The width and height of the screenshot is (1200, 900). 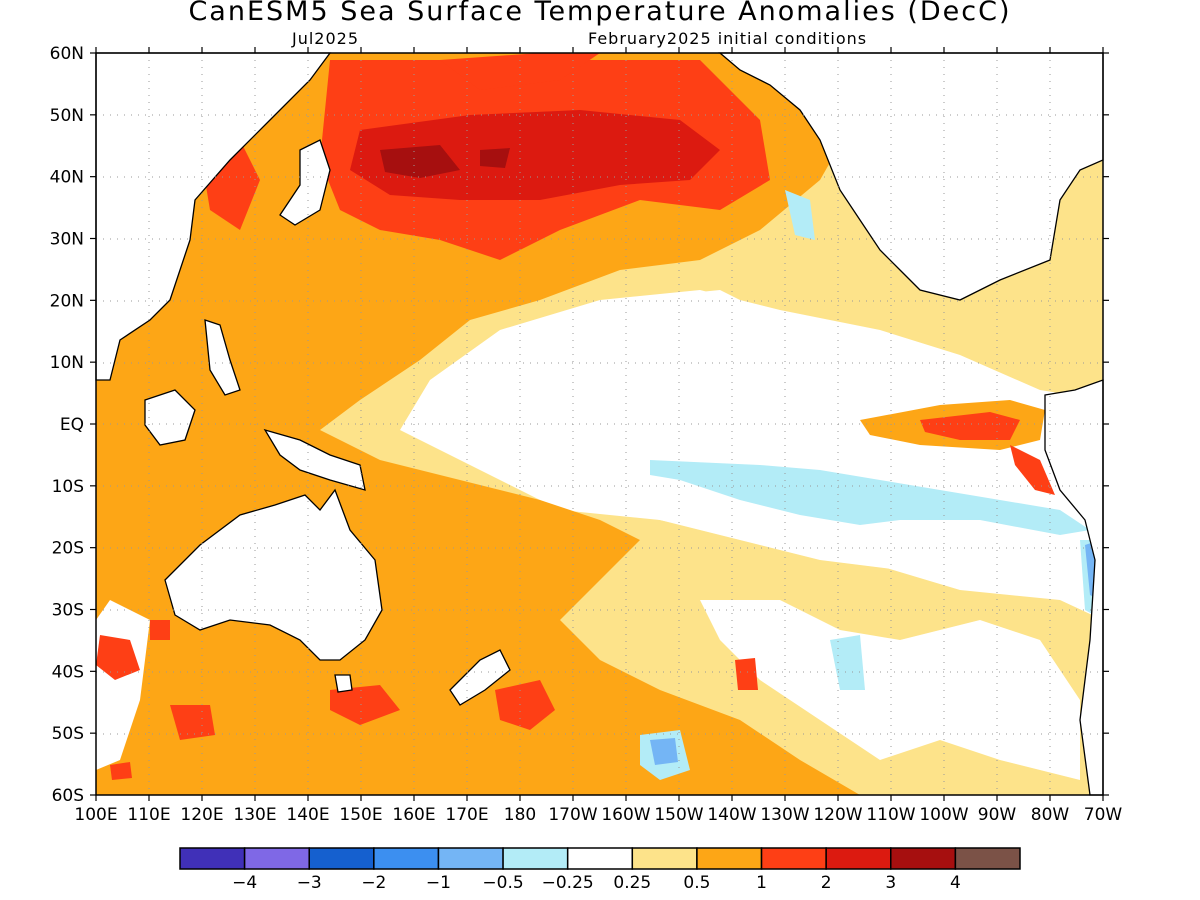 I want to click on longitude-label: 110W, so click(x=890, y=815).